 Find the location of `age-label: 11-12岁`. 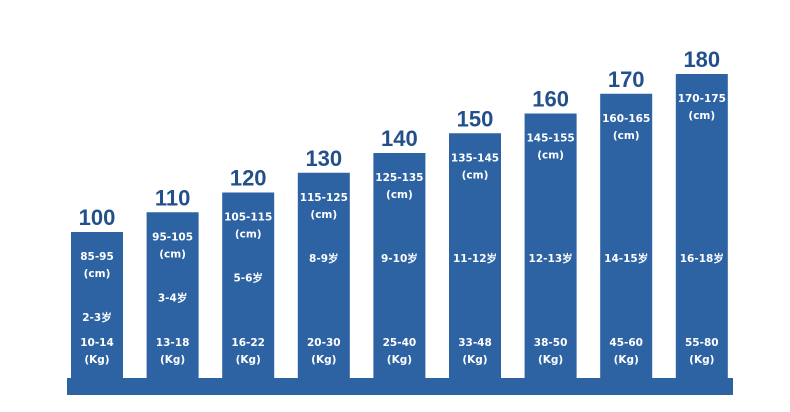

age-label: 11-12岁 is located at coordinates (475, 258).